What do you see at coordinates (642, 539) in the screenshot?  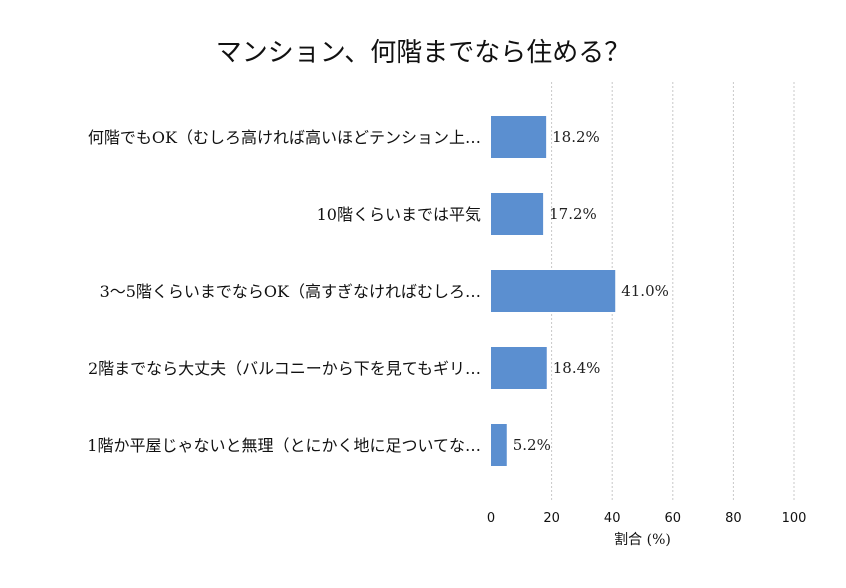 I see `x-axis-label: 割合 (%)` at bounding box center [642, 539].